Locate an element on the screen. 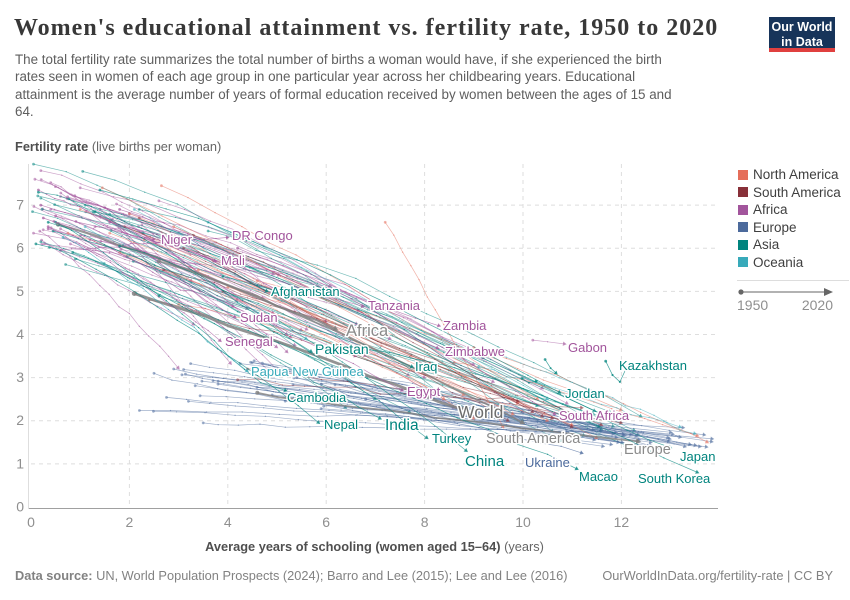  svg-text: Macao is located at coordinates (598, 476).